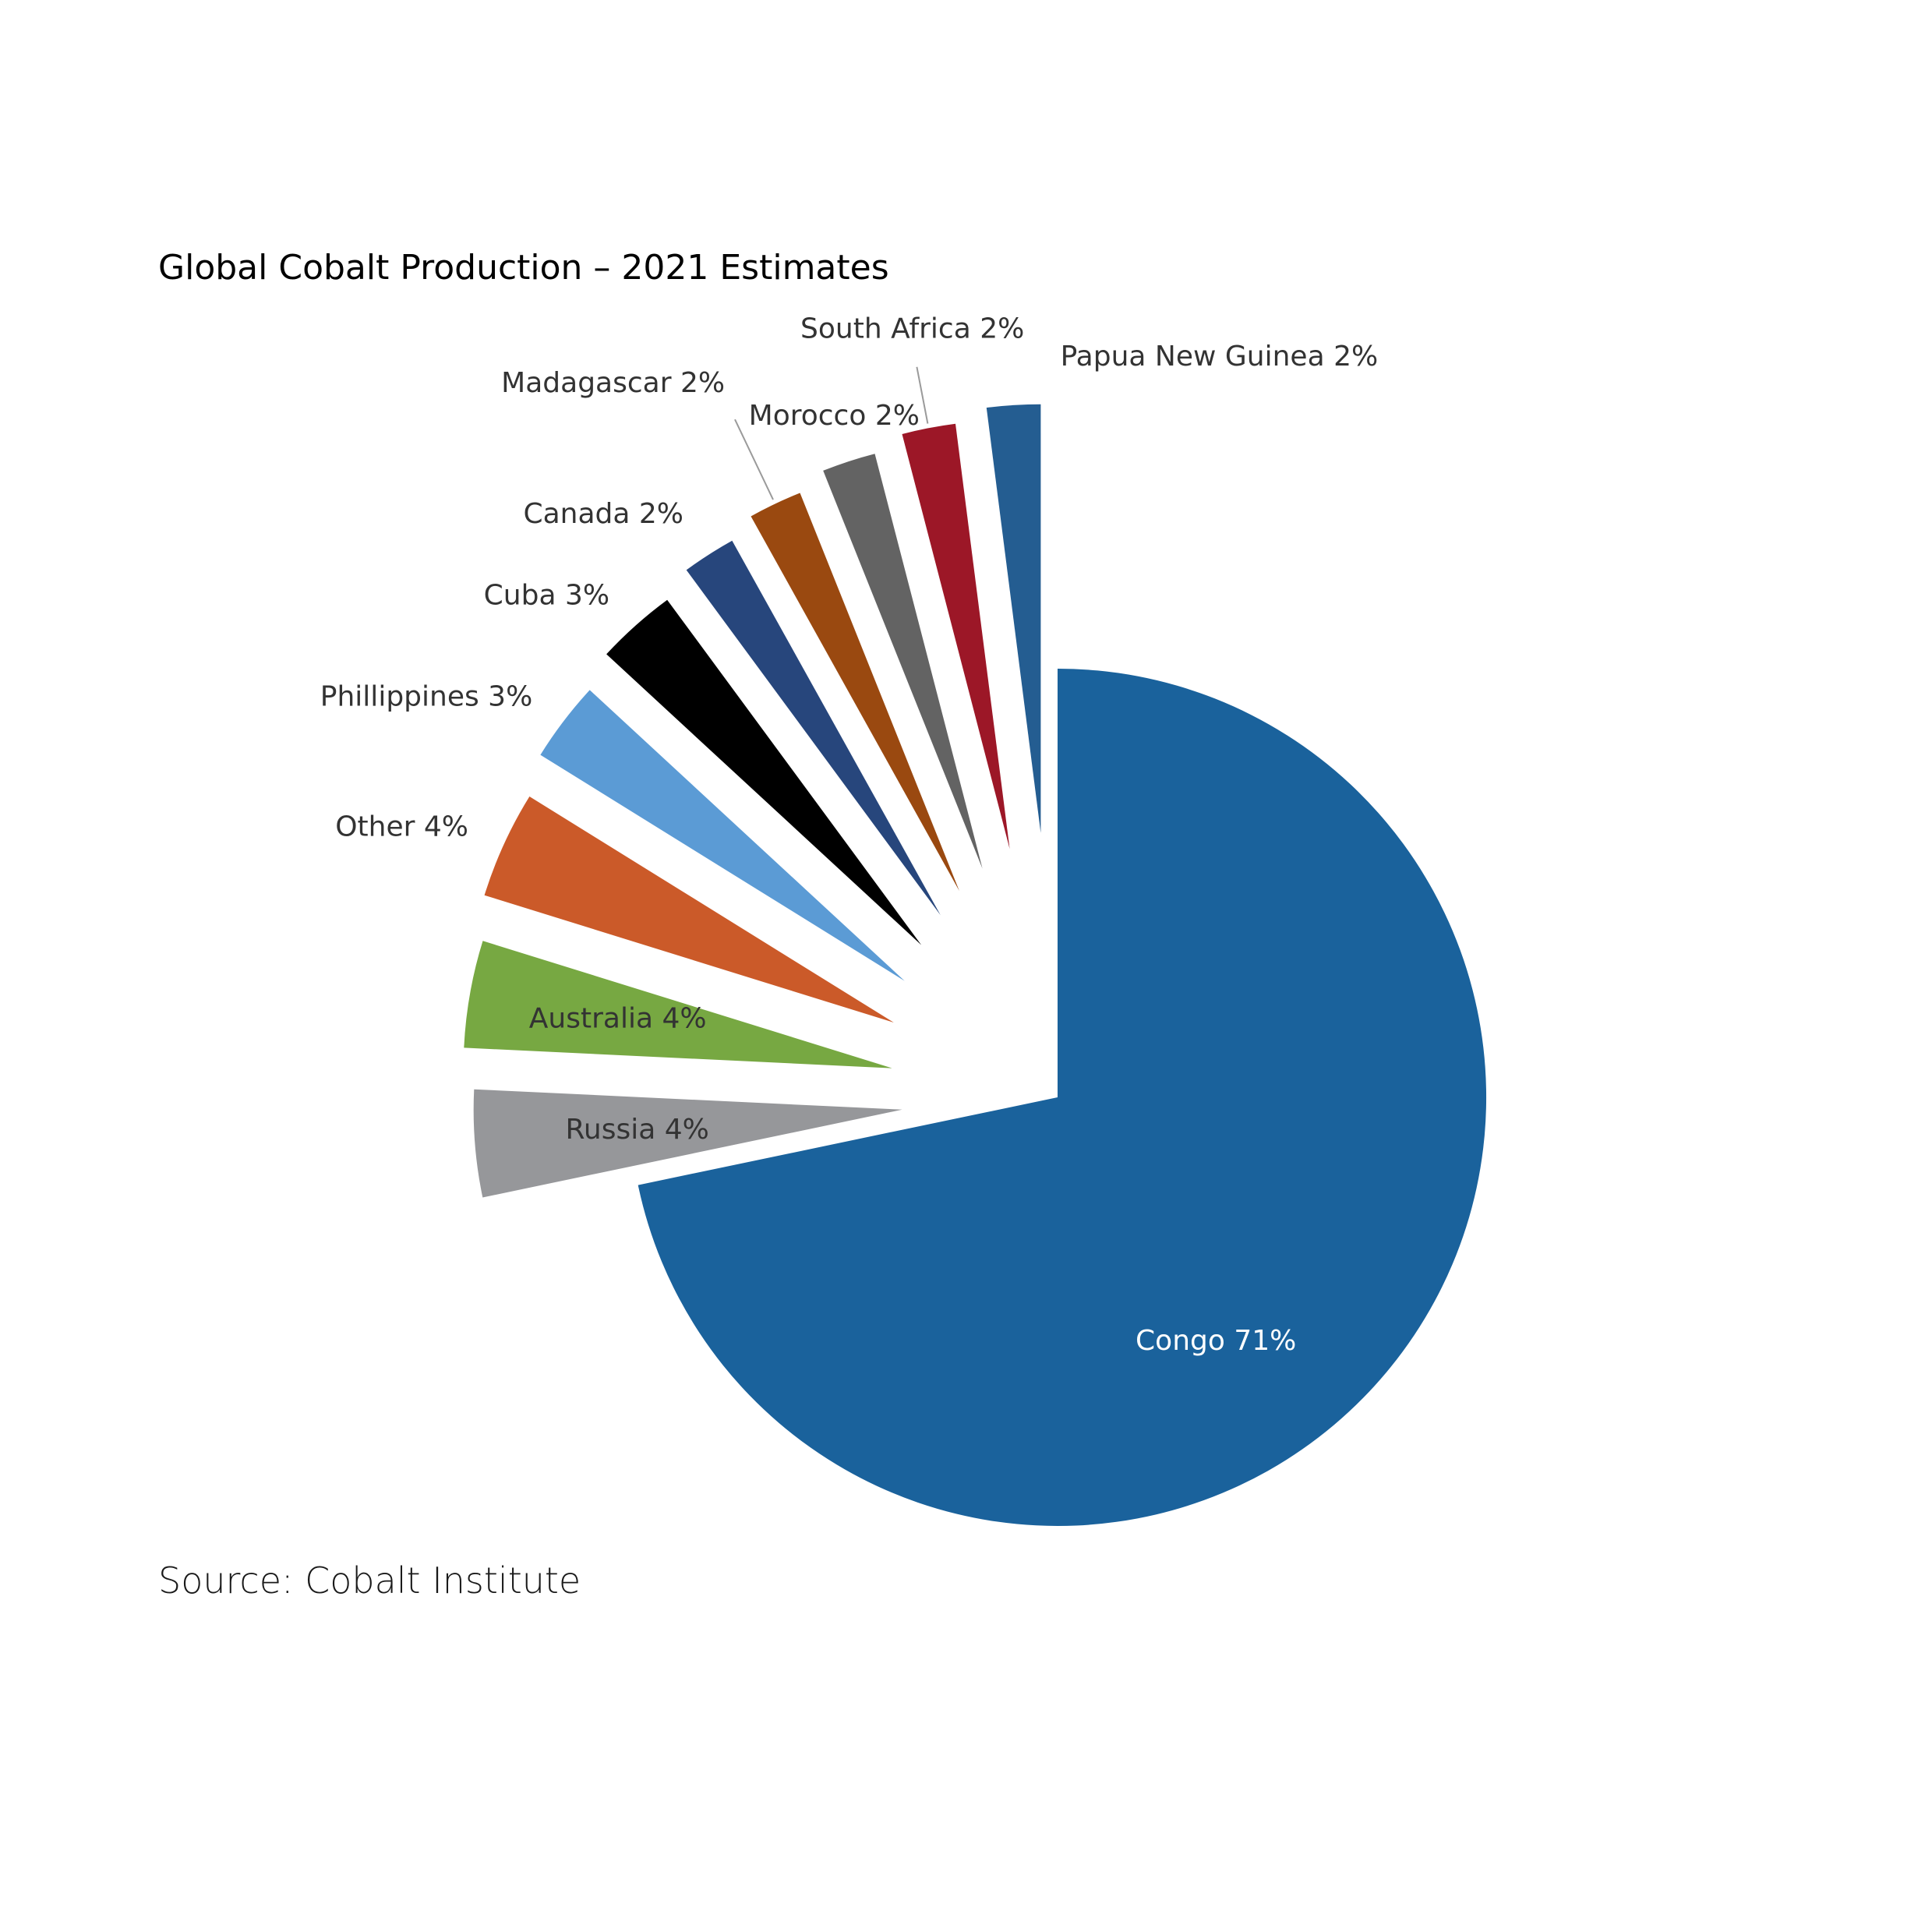 Image resolution: width=1932 pixels, height=1932 pixels. What do you see at coordinates (613, 383) in the screenshot?
I see `pie-label-madagascar: Madagascar 2%` at bounding box center [613, 383].